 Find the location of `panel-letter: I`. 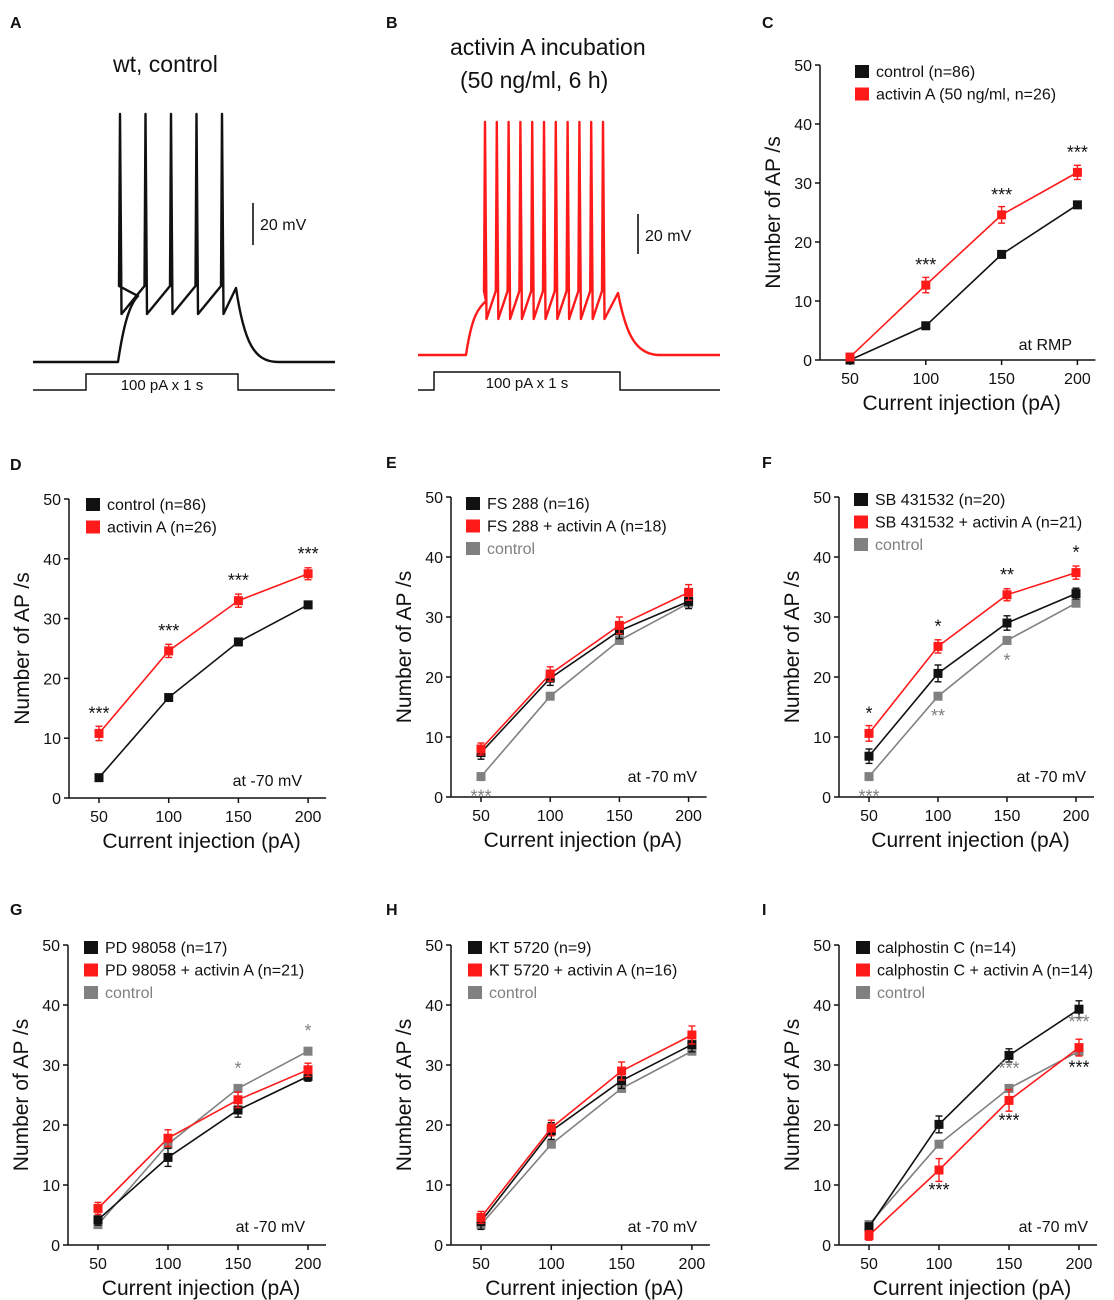

panel-letter: I is located at coordinates (764, 910).